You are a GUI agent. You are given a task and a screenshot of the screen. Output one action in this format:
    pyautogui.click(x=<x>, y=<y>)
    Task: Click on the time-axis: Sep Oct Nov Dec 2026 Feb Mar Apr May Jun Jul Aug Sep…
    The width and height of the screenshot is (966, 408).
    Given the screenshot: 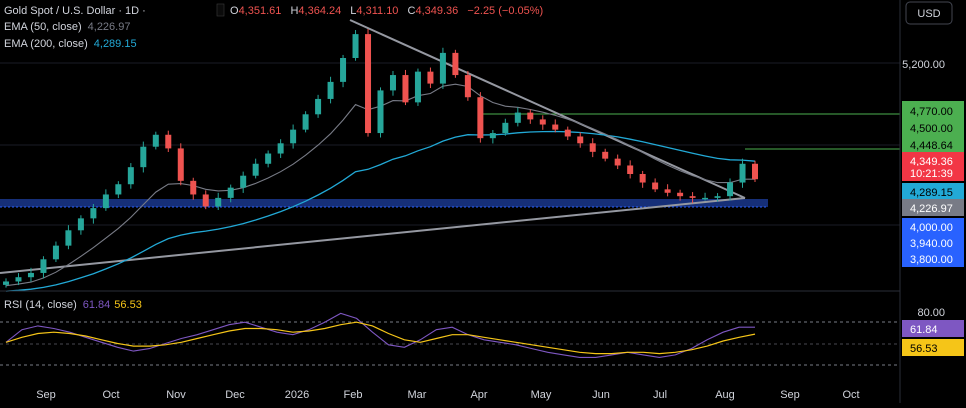 What is the action you would take?
    pyautogui.click(x=447, y=395)
    